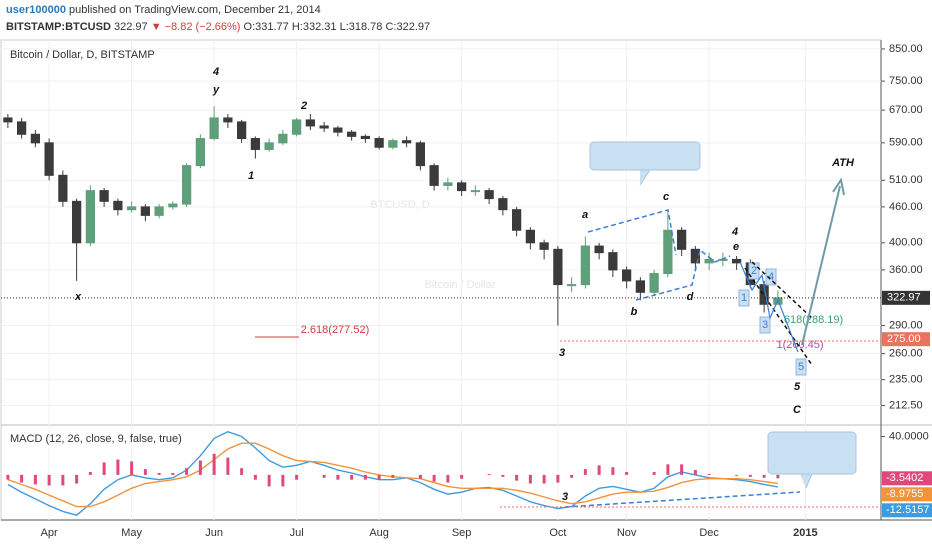 The width and height of the screenshot is (932, 550). What do you see at coordinates (906, 325) in the screenshot?
I see `y-tick-label: 290.00` at bounding box center [906, 325].